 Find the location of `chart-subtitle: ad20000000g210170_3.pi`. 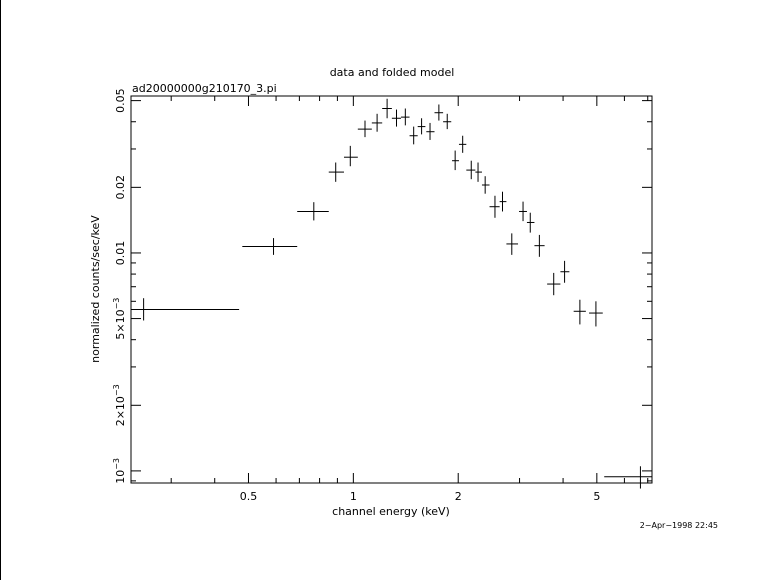

chart-subtitle: ad20000000g210170_3.pi is located at coordinates (204, 88).